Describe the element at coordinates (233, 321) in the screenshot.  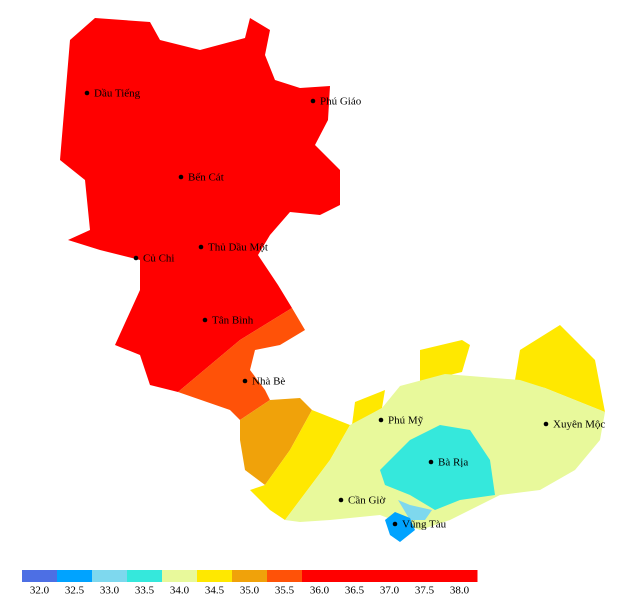
I see `place-label: Tân Bình` at that location.